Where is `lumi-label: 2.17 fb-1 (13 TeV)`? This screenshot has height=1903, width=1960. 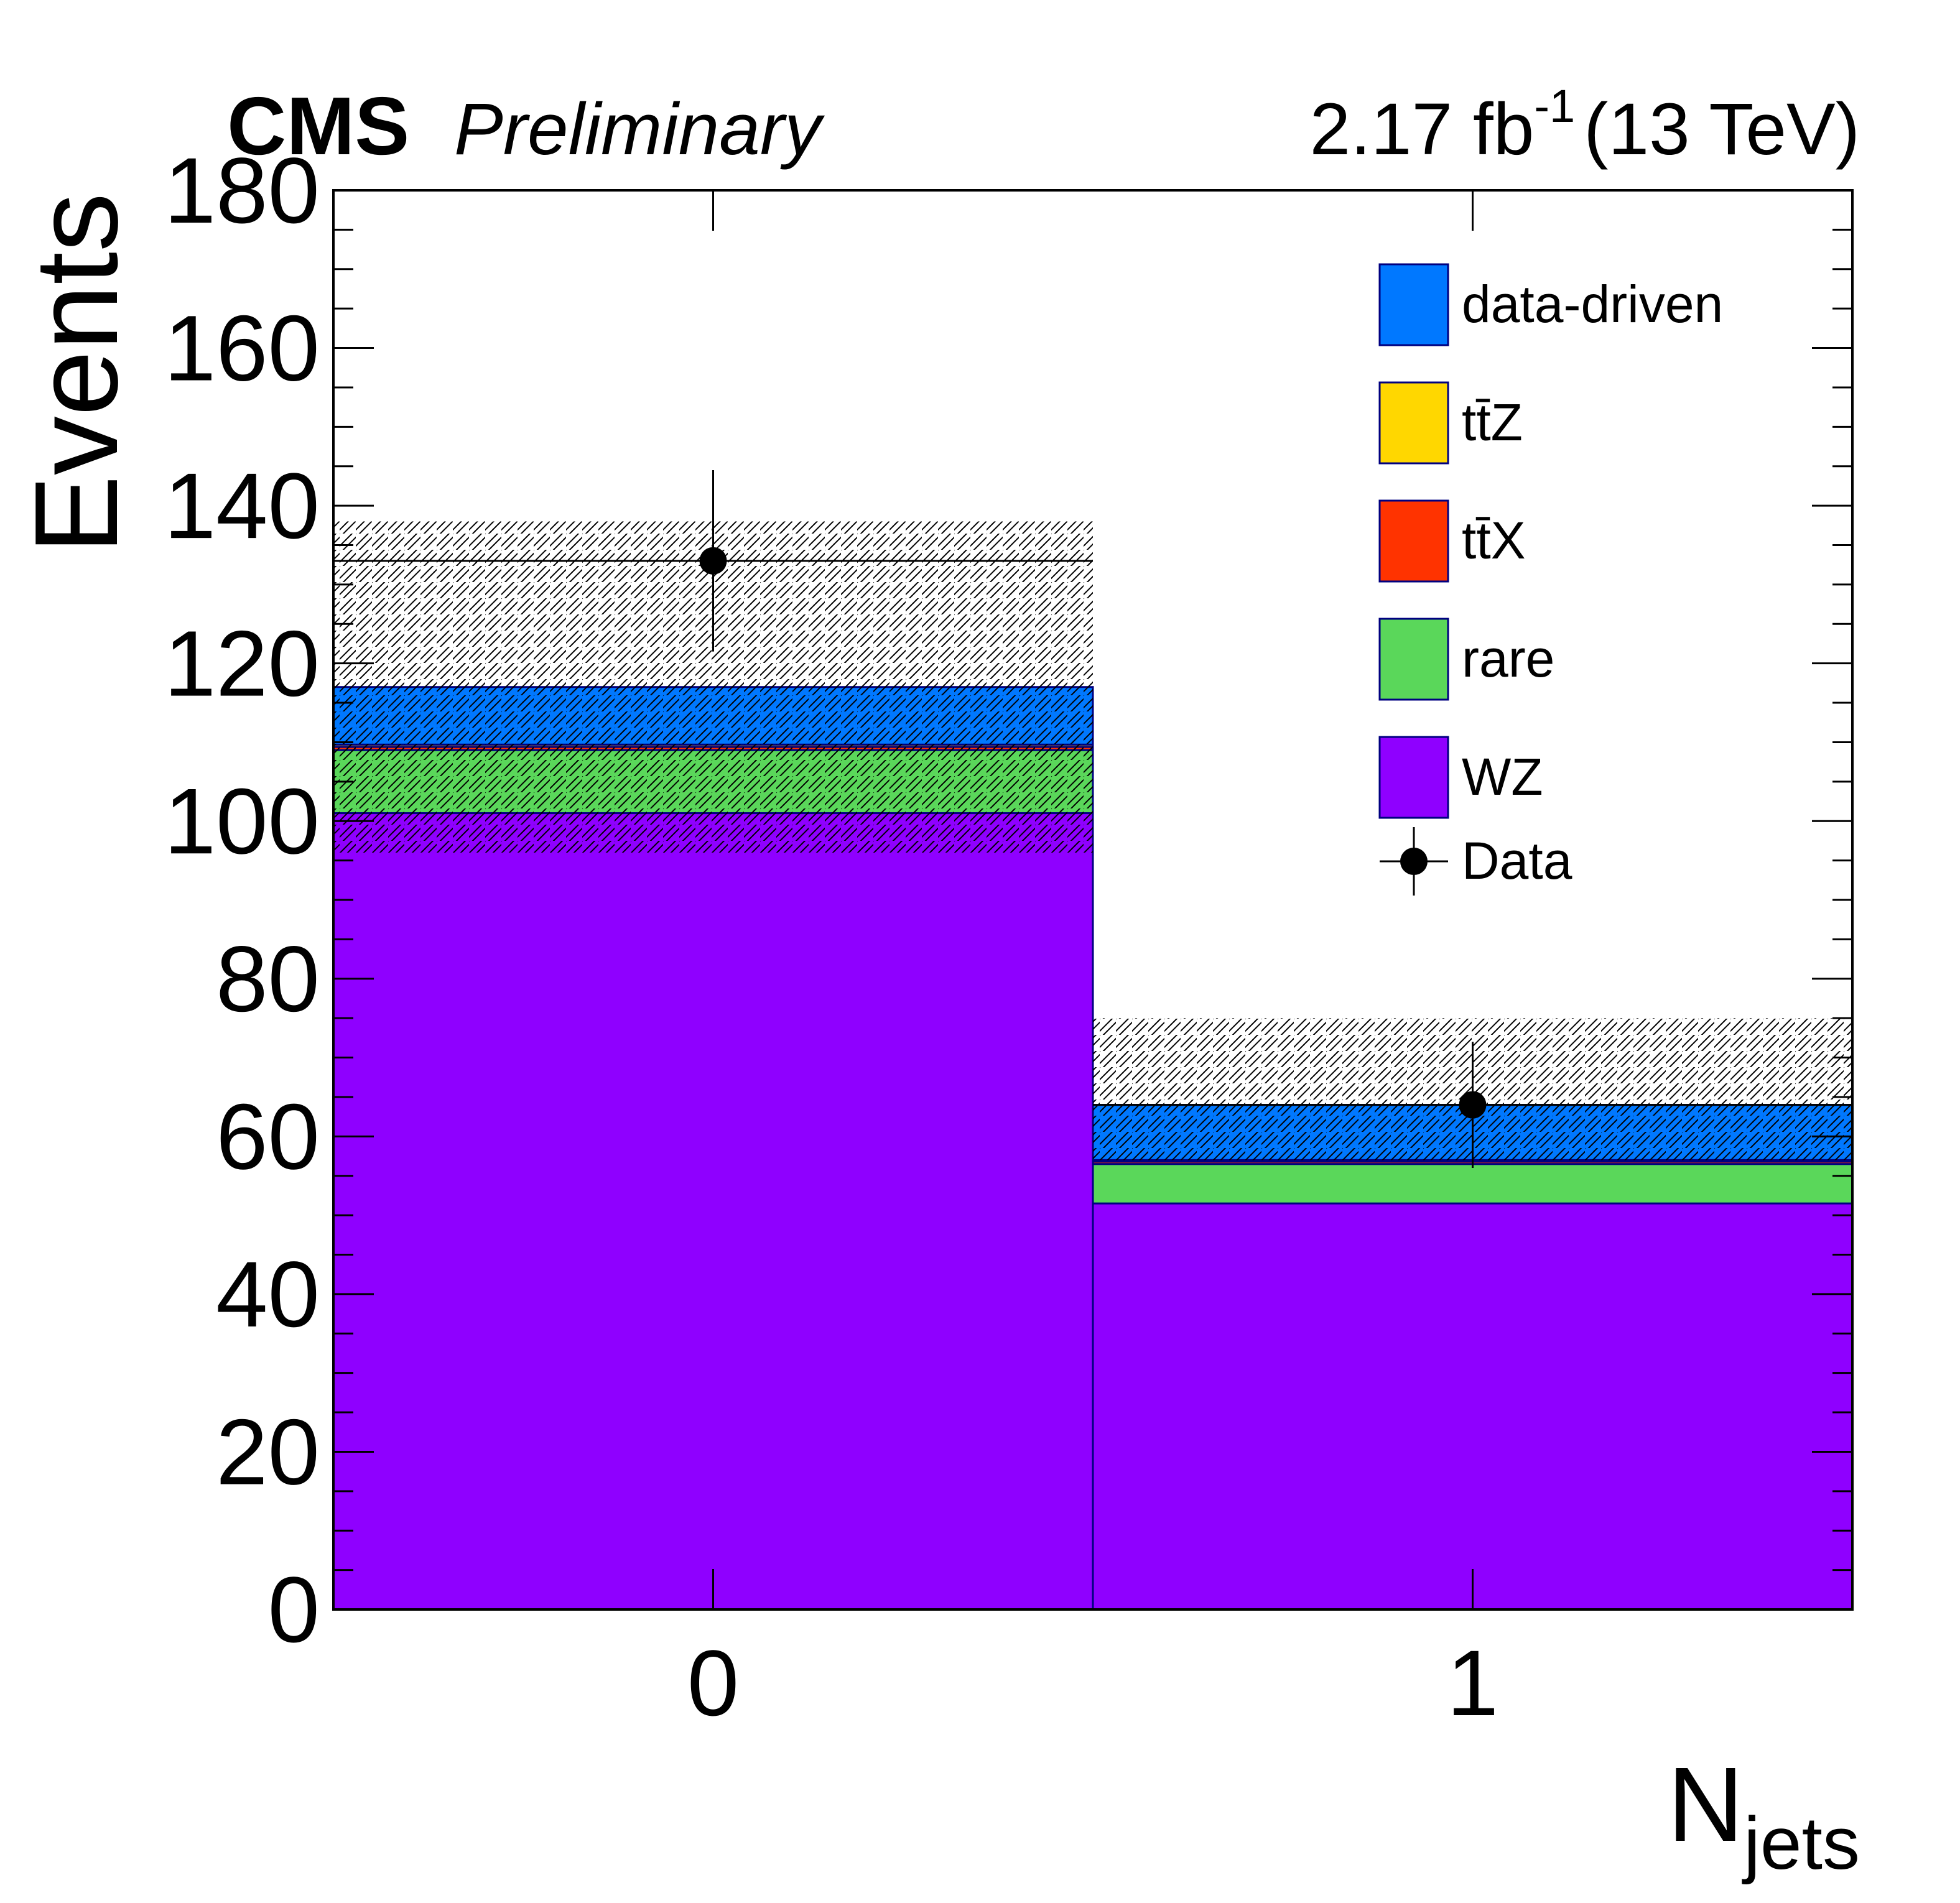
lumi-label: 2.17 fb-1 (13 TeV) is located at coordinates (1585, 125).